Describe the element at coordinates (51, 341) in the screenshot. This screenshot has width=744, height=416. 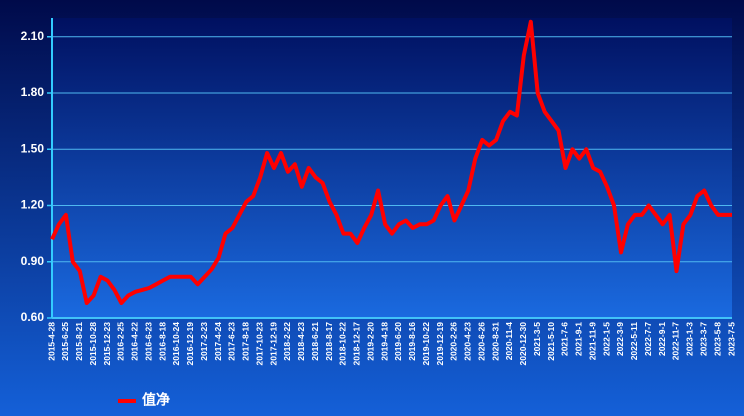
I see `x-tick-label: 2015-4-28` at that location.